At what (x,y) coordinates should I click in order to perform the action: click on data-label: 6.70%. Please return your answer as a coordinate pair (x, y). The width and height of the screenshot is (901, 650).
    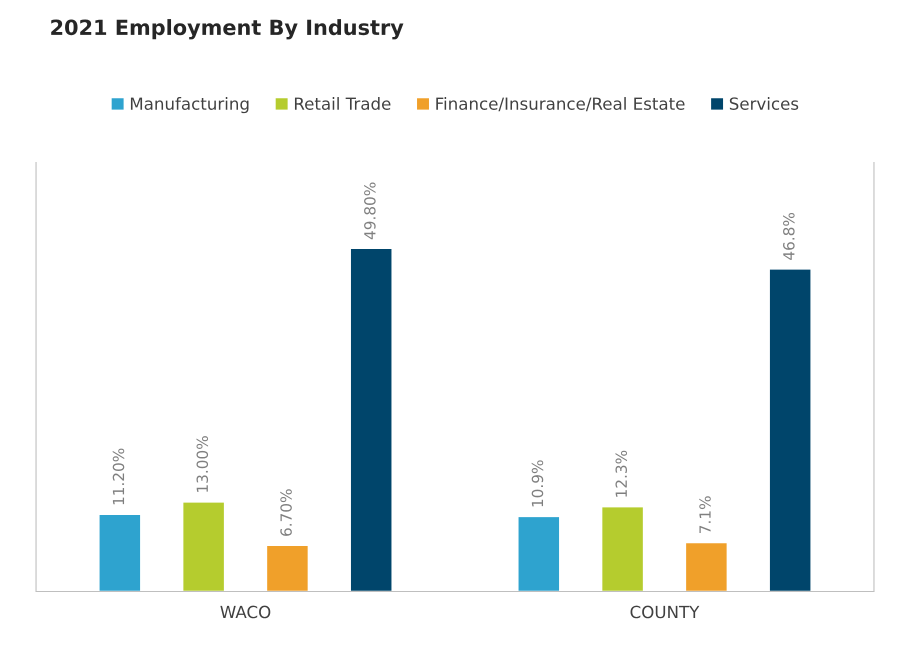
    Looking at the image, I should click on (286, 512).